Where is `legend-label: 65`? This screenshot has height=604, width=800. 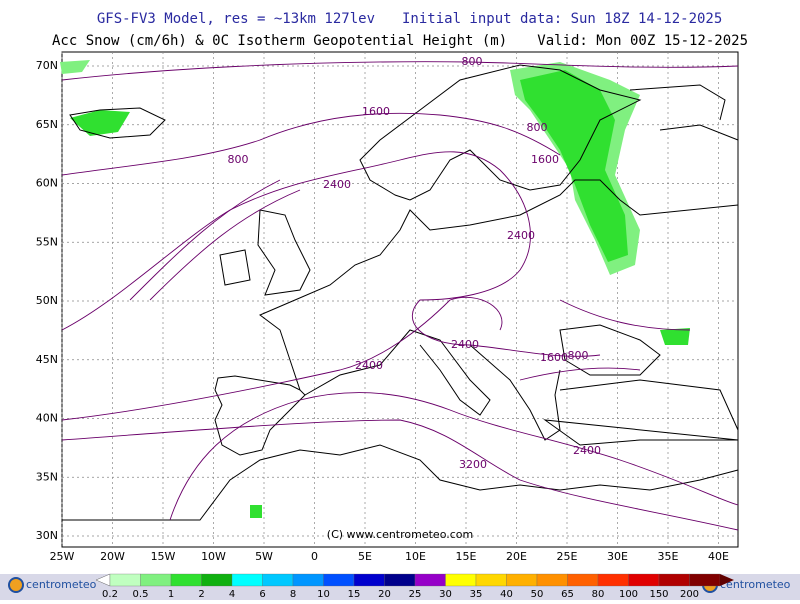
legend-label: 65 is located at coordinates (567, 594).